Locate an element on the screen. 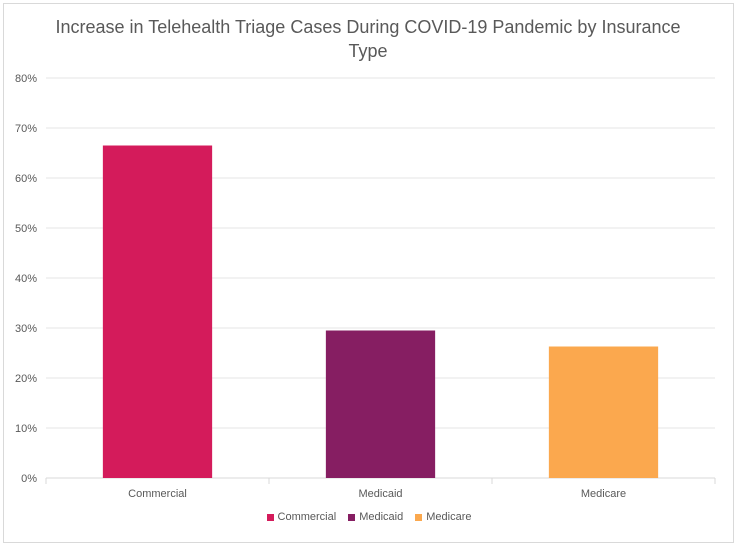  bar-medicaid is located at coordinates (380, 404).